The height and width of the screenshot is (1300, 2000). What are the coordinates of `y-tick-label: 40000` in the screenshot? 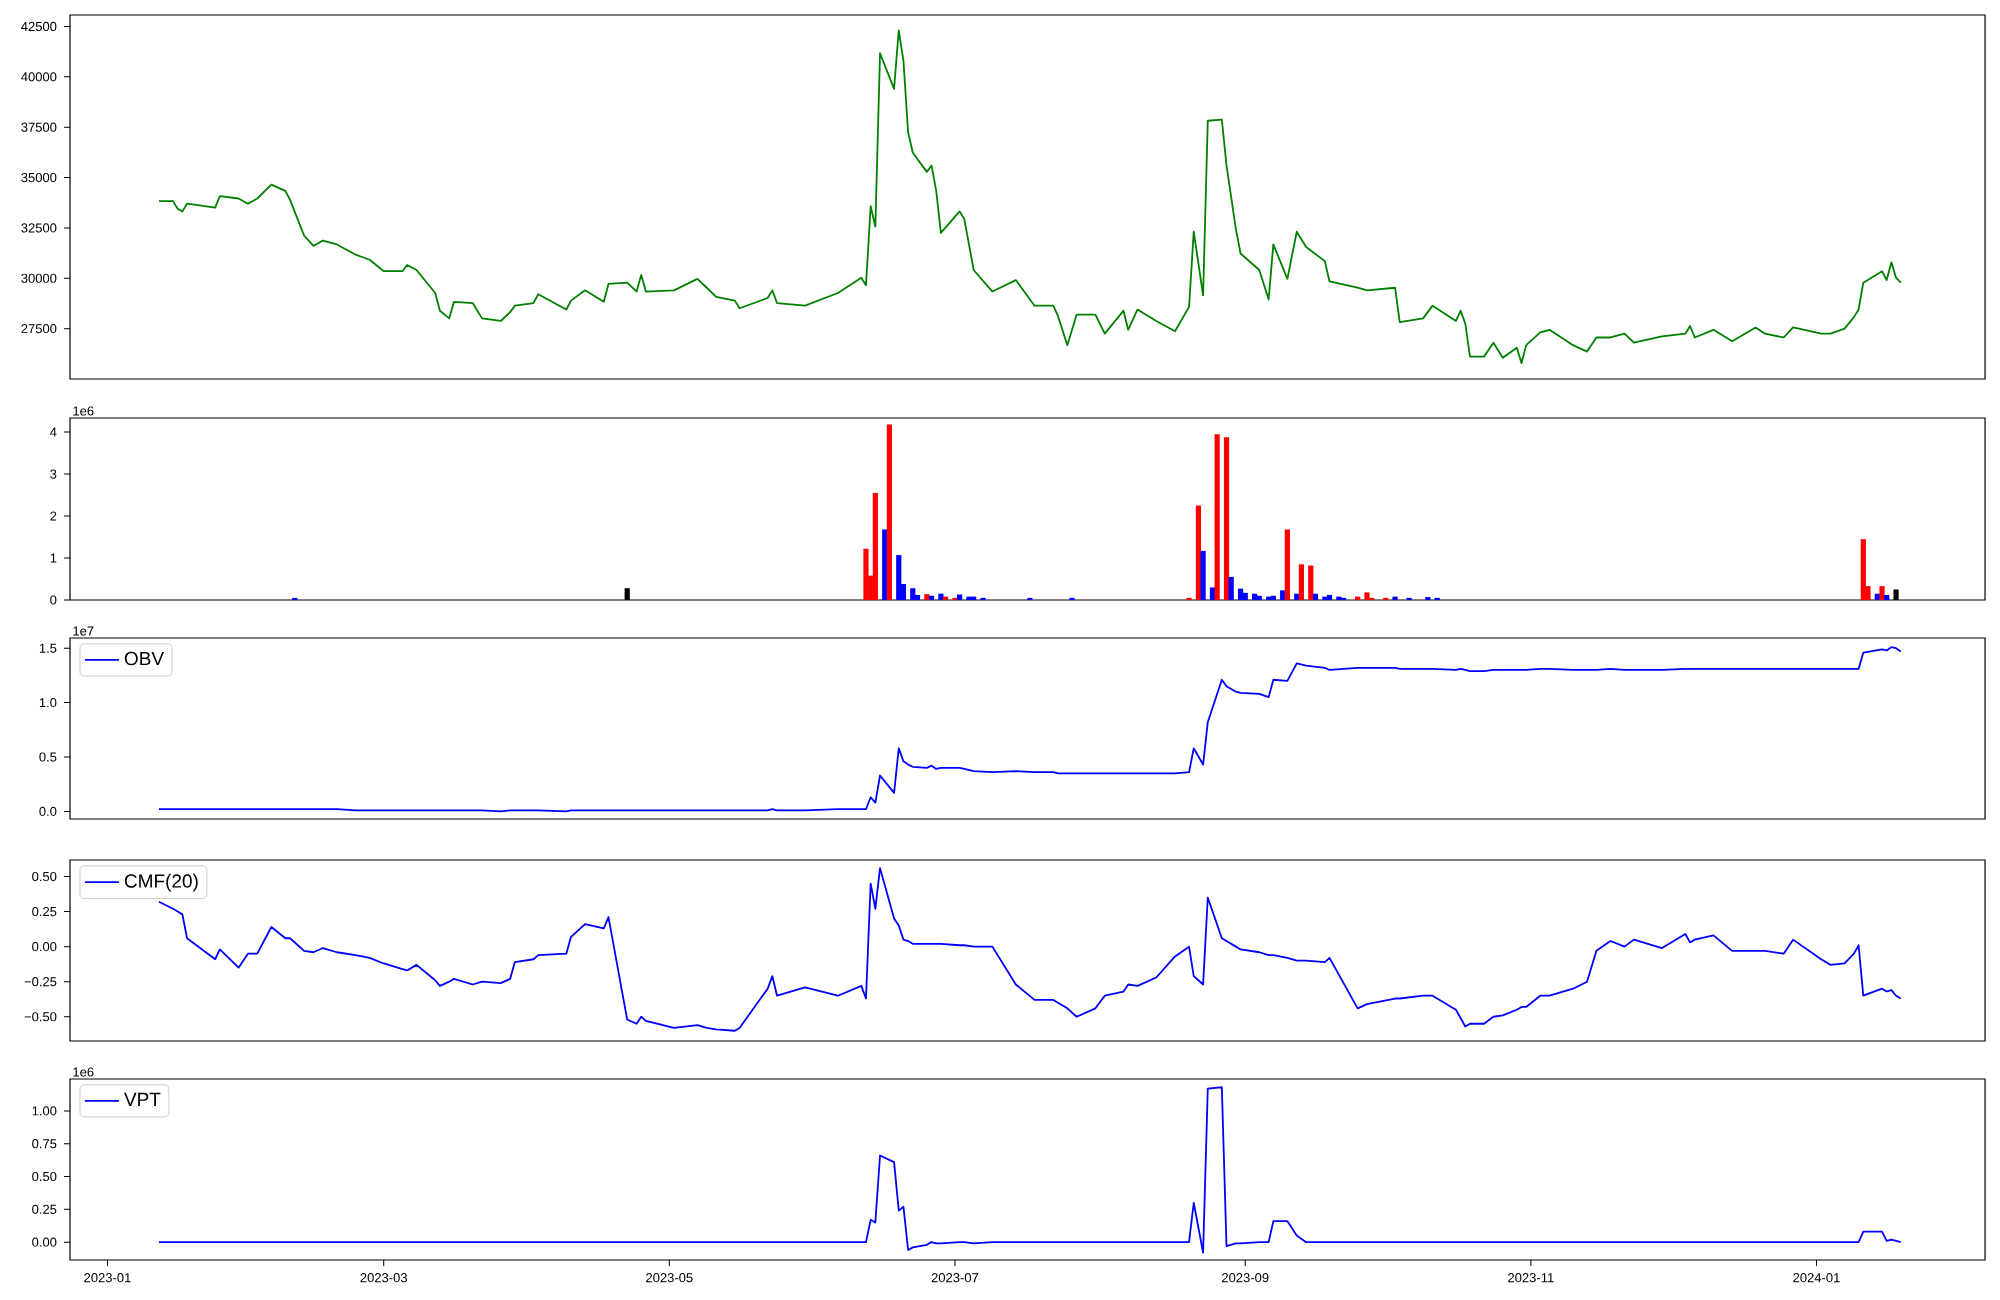 It's located at (39, 77).